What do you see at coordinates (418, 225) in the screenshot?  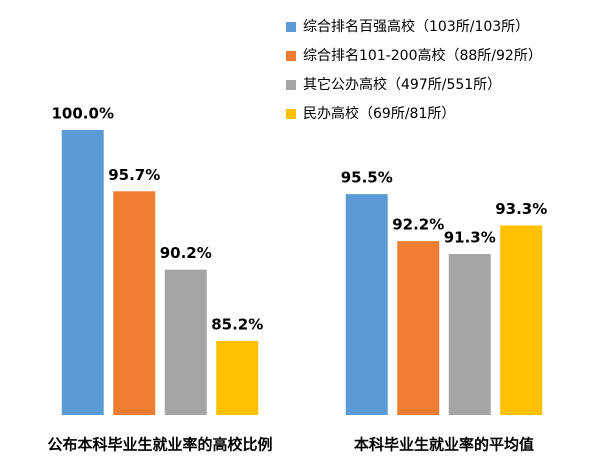 I see `data-label: 92.2%` at bounding box center [418, 225].